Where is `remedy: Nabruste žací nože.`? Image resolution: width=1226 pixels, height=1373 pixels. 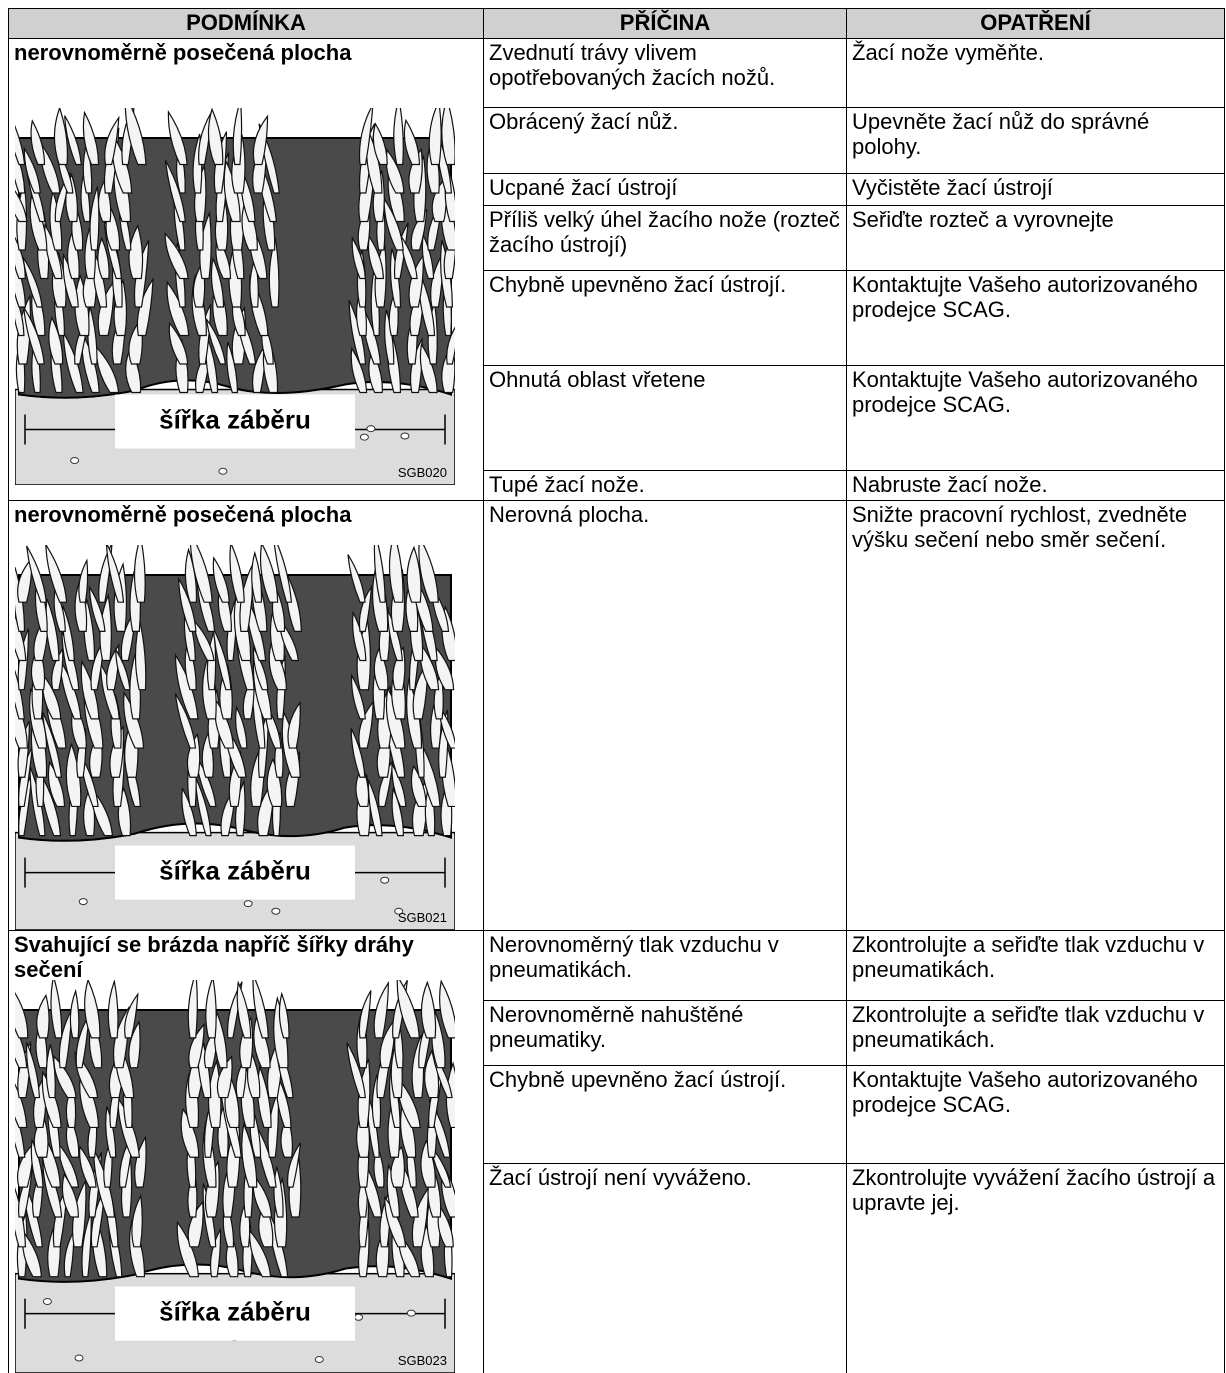
remedy: Nabruste žací nože. is located at coordinates (950, 484).